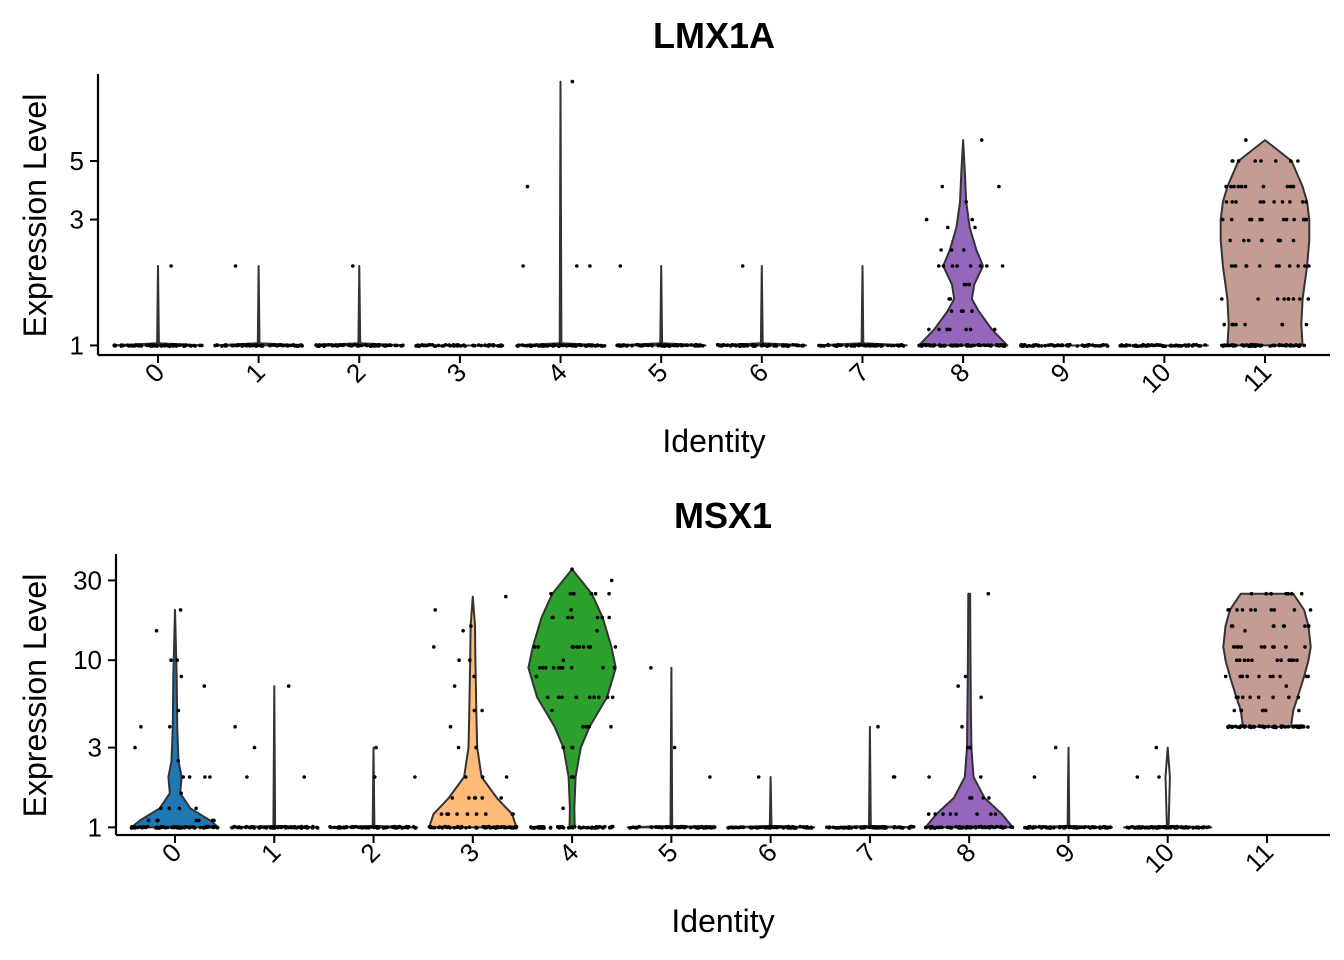  Describe the element at coordinates (77, 345) in the screenshot. I see `y-tick-label: 1` at that location.